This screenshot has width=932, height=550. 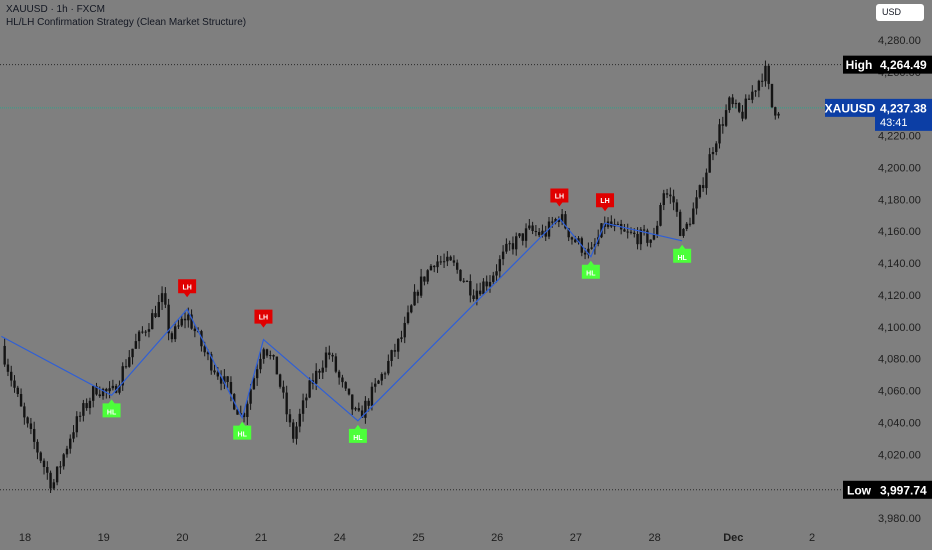 What do you see at coordinates (357, 433) in the screenshot?
I see `hl-marker-badge` at bounding box center [357, 433].